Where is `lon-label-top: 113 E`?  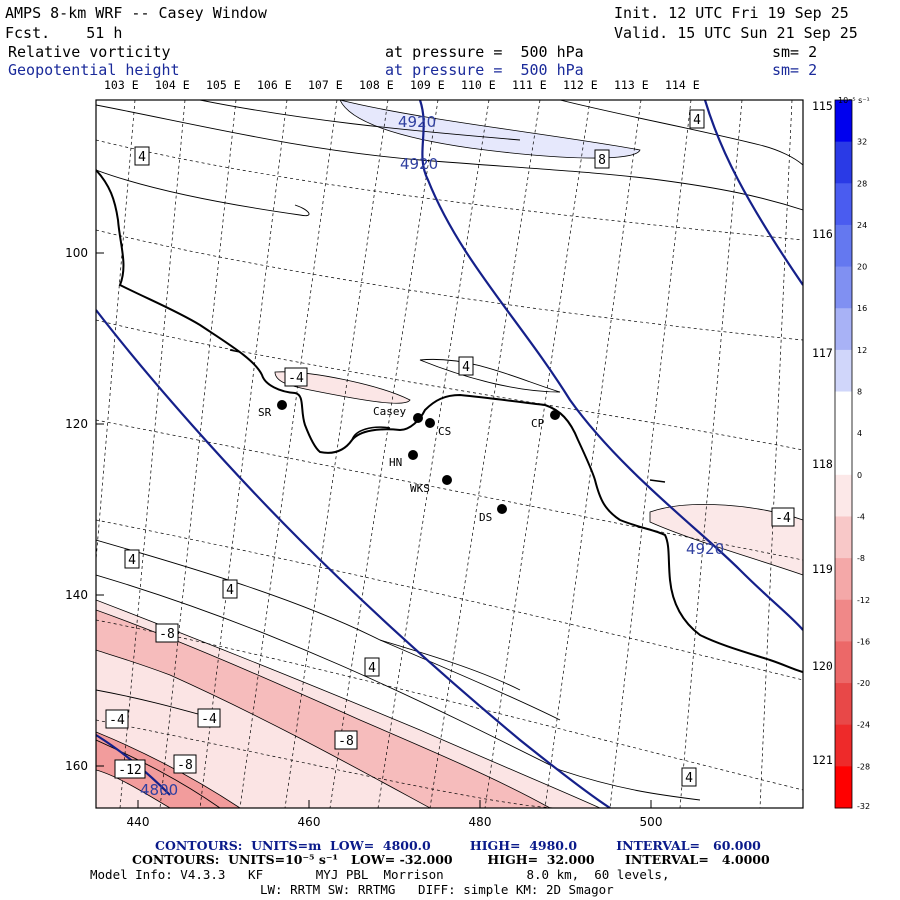
lon-label-top: 113 E is located at coordinates (631, 85).